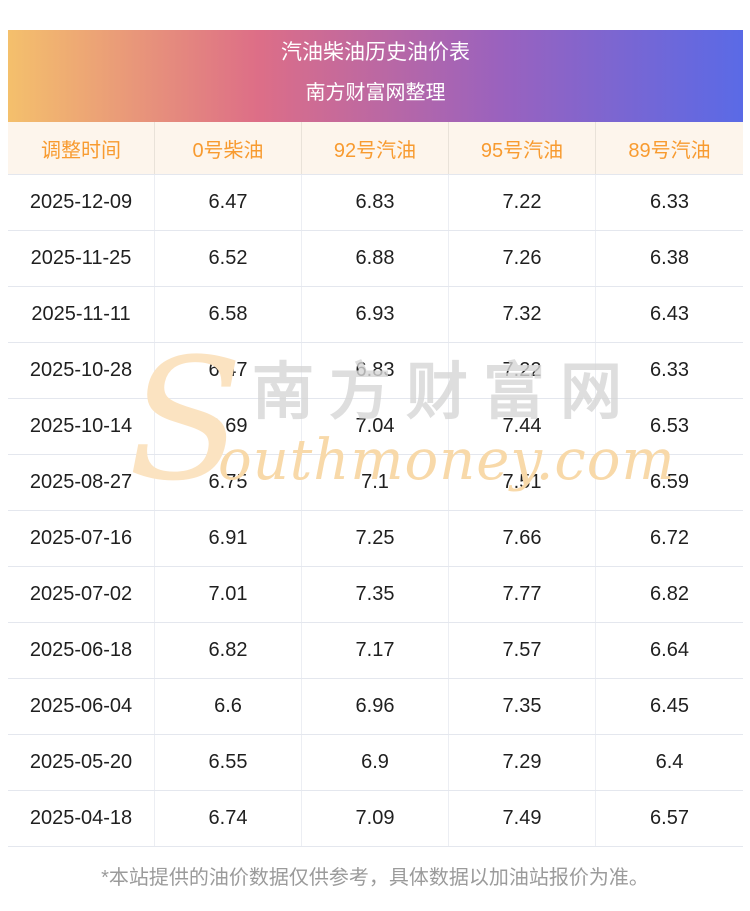 This screenshot has width=750, height=911. I want to click on table-row: 2025-10-28 6.47 6.83 7.22 6.33, so click(375, 371).